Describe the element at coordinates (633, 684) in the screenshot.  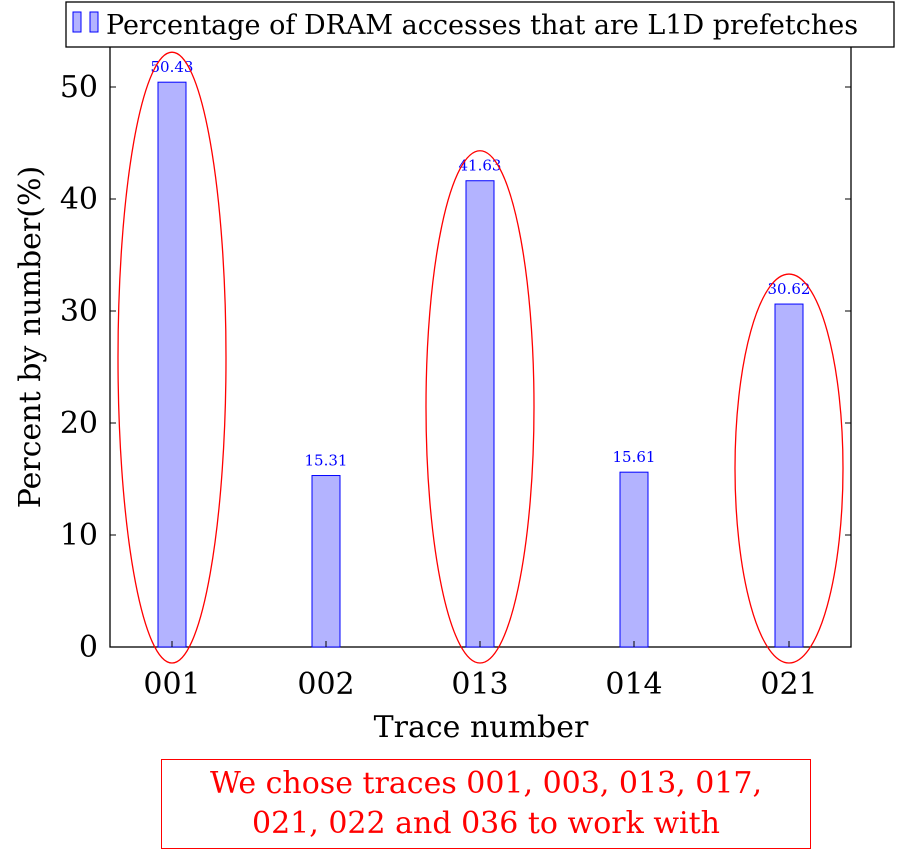
I see `x-tick-label-014: 014` at that location.